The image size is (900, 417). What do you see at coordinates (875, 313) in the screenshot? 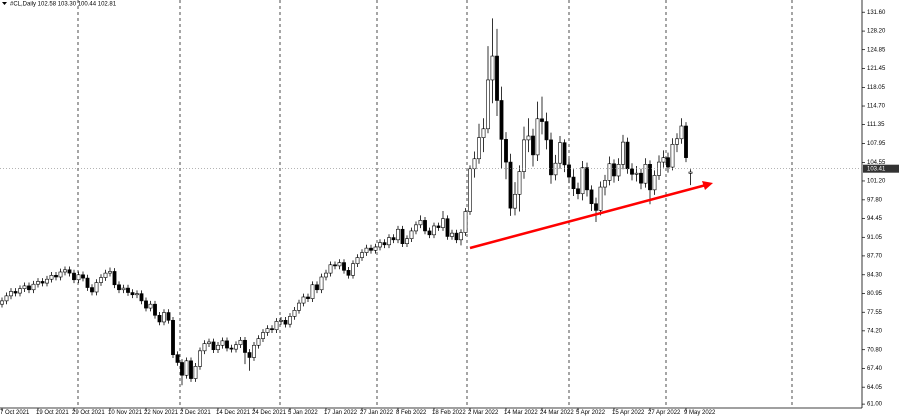
I see `y-tick-label: 77.55` at bounding box center [875, 313].